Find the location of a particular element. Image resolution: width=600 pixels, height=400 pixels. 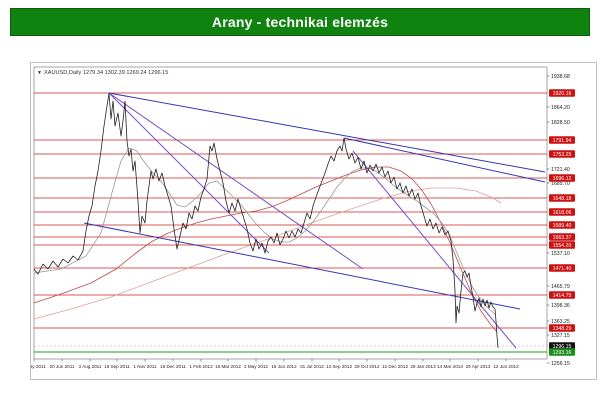

y-tick-label: 1864.20 is located at coordinates (560, 108).